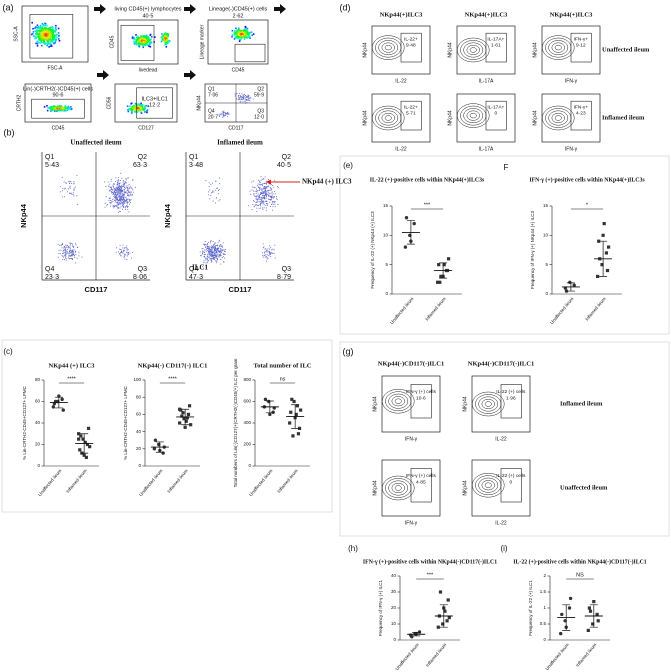 The height and width of the screenshot is (672, 671). What do you see at coordinates (603, 258) in the screenshot?
I see `error-bar` at bounding box center [603, 258].